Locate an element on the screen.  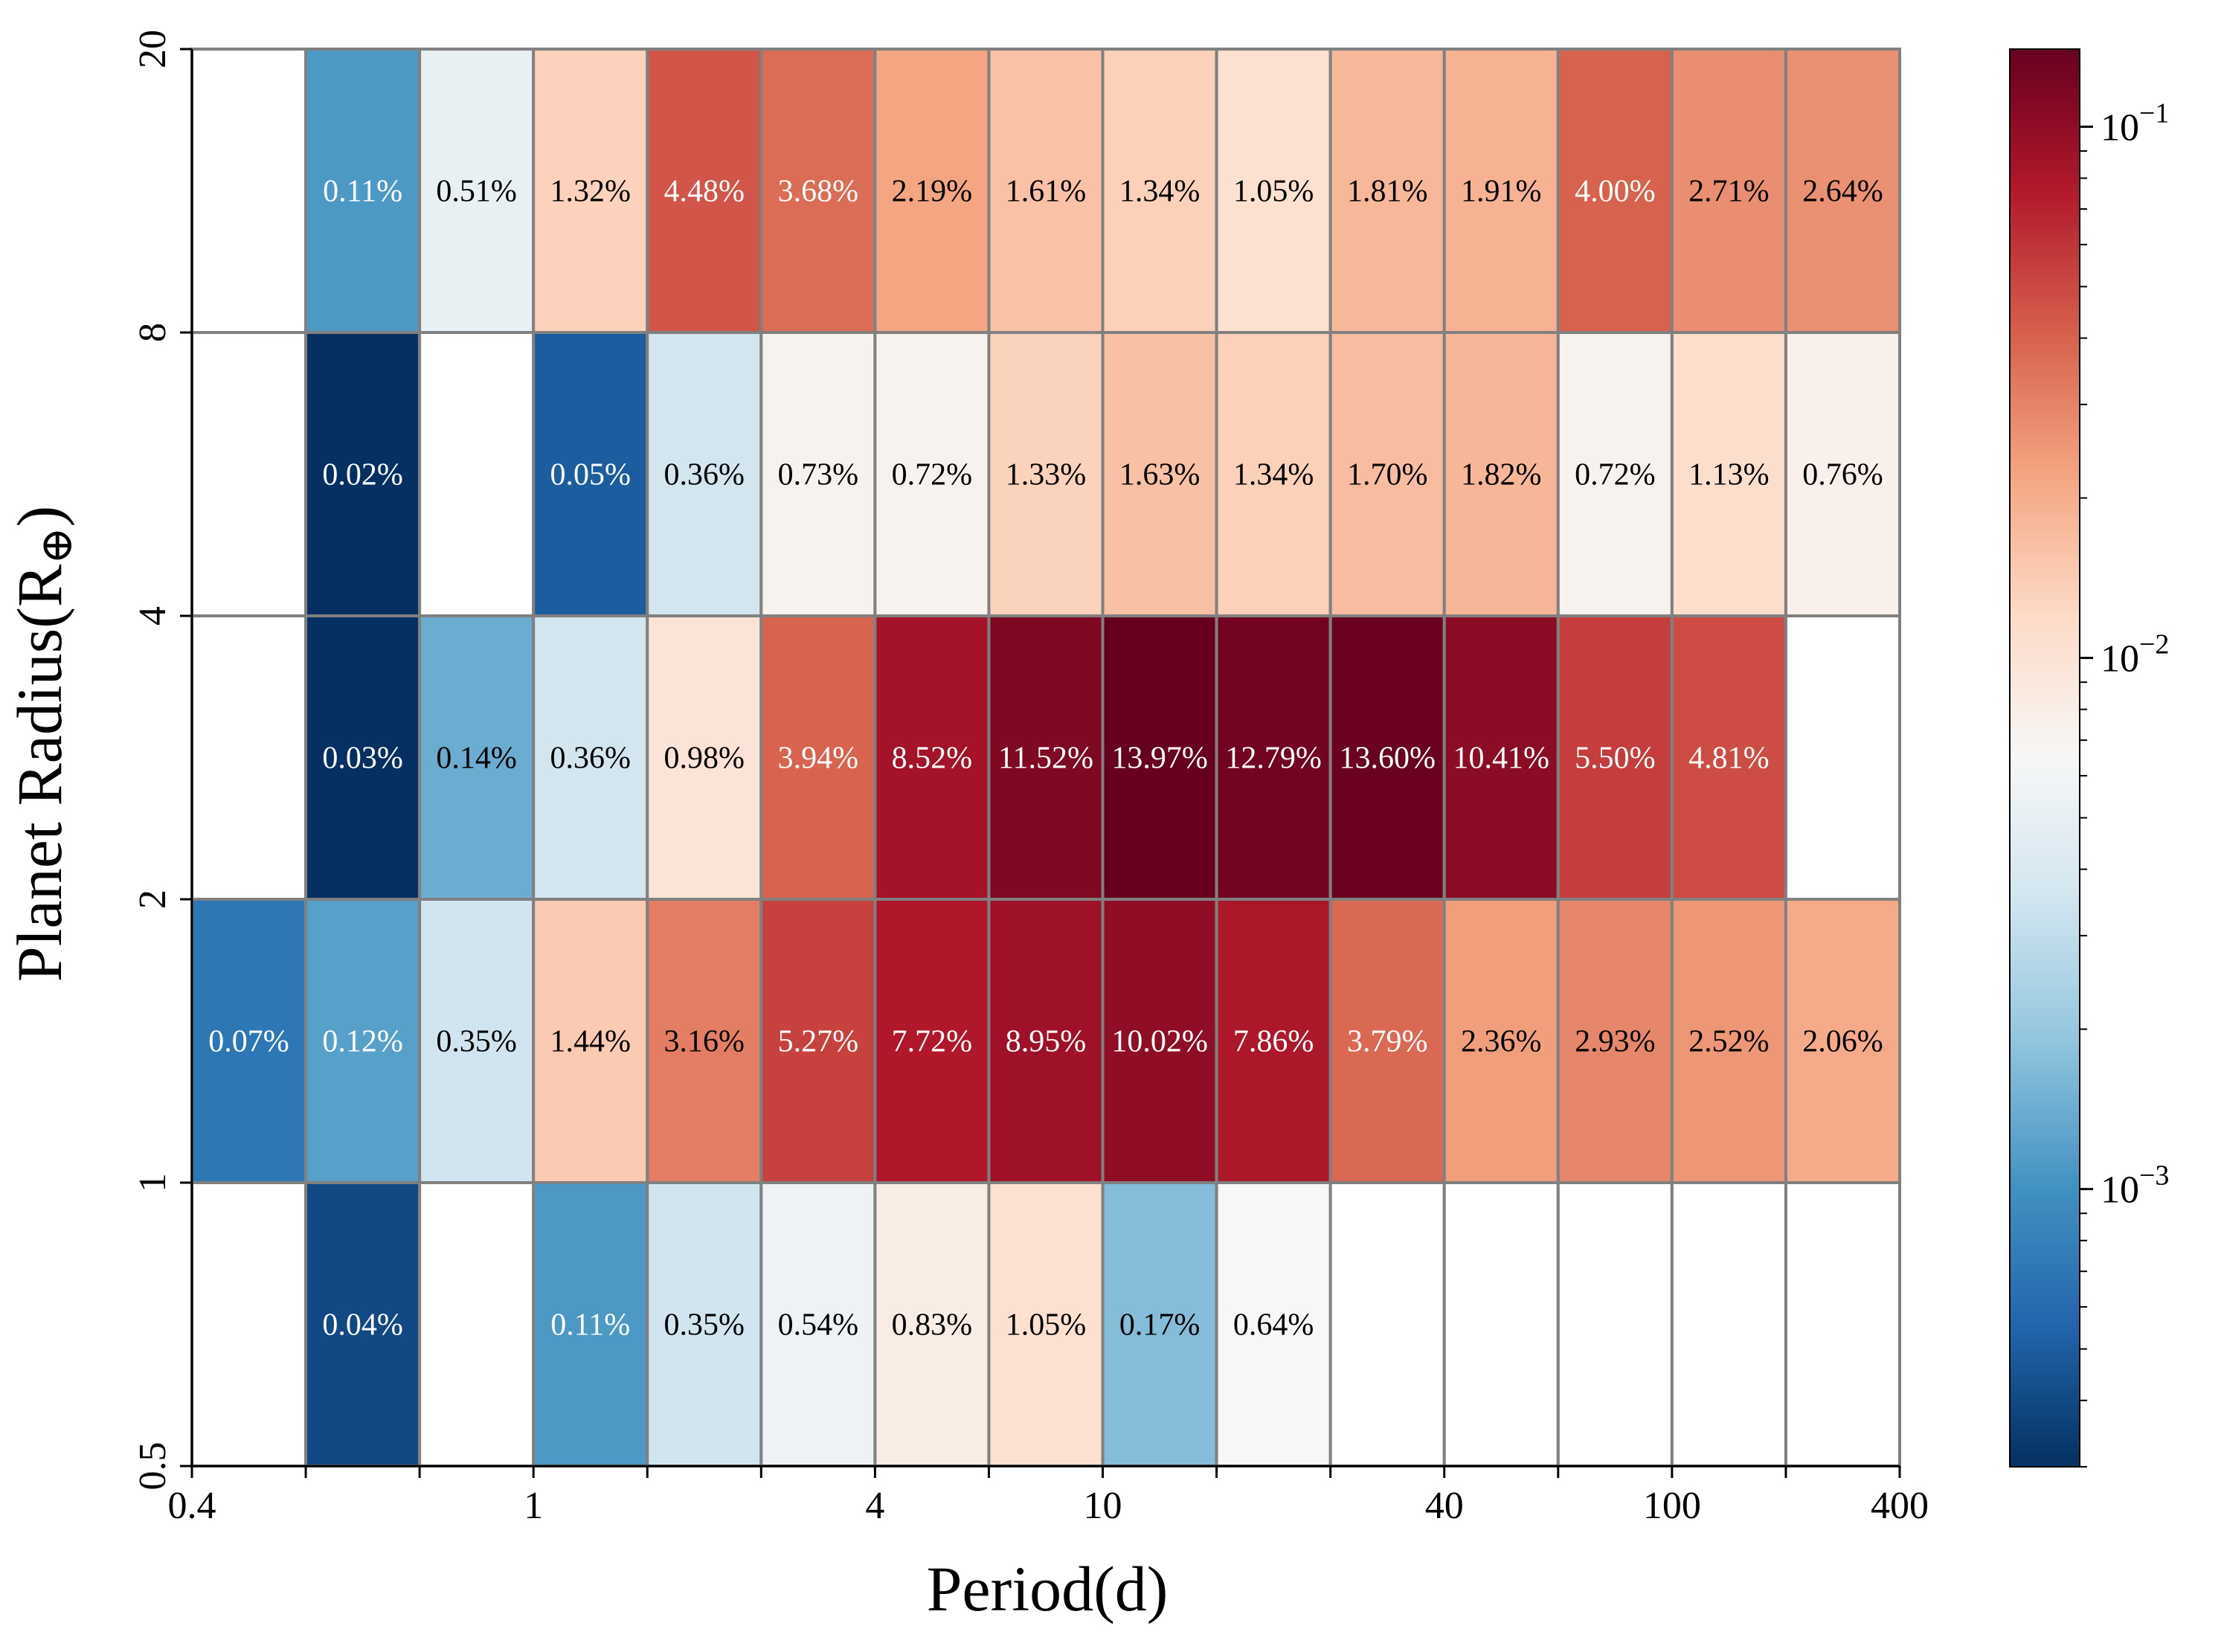
colorbar: 10⁻³ 10⁻² 10⁻¹ is located at coordinates (2089, 758).